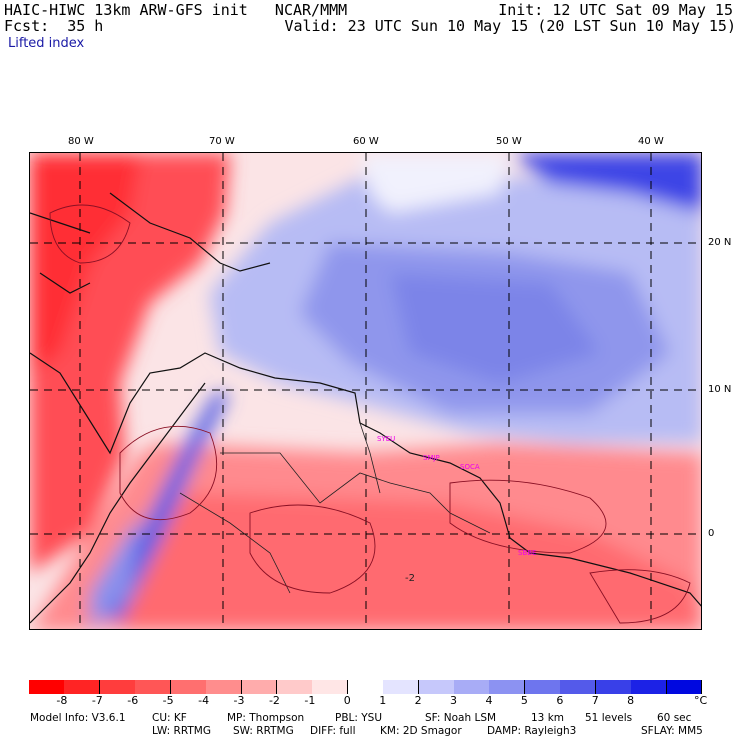  Describe the element at coordinates (527, 553) in the screenshot. I see `station-sbbe: SBBE` at that location.